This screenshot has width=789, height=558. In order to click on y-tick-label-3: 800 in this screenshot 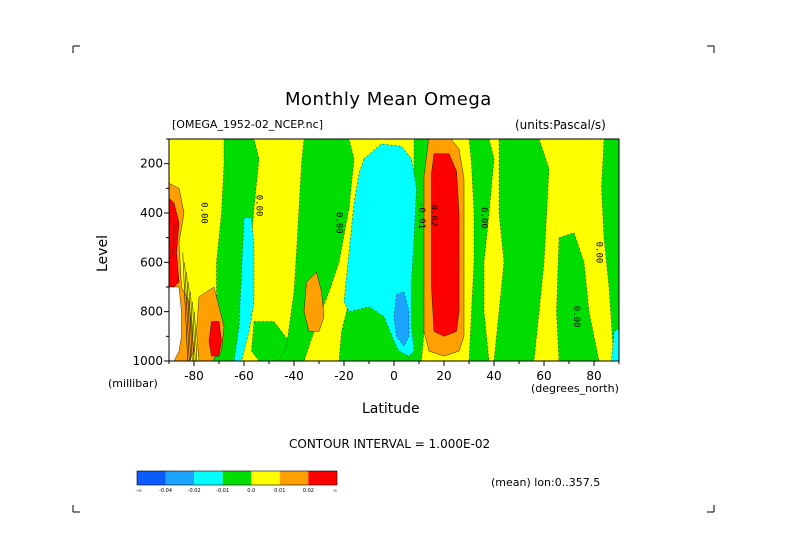, I will do `click(151, 312)`.